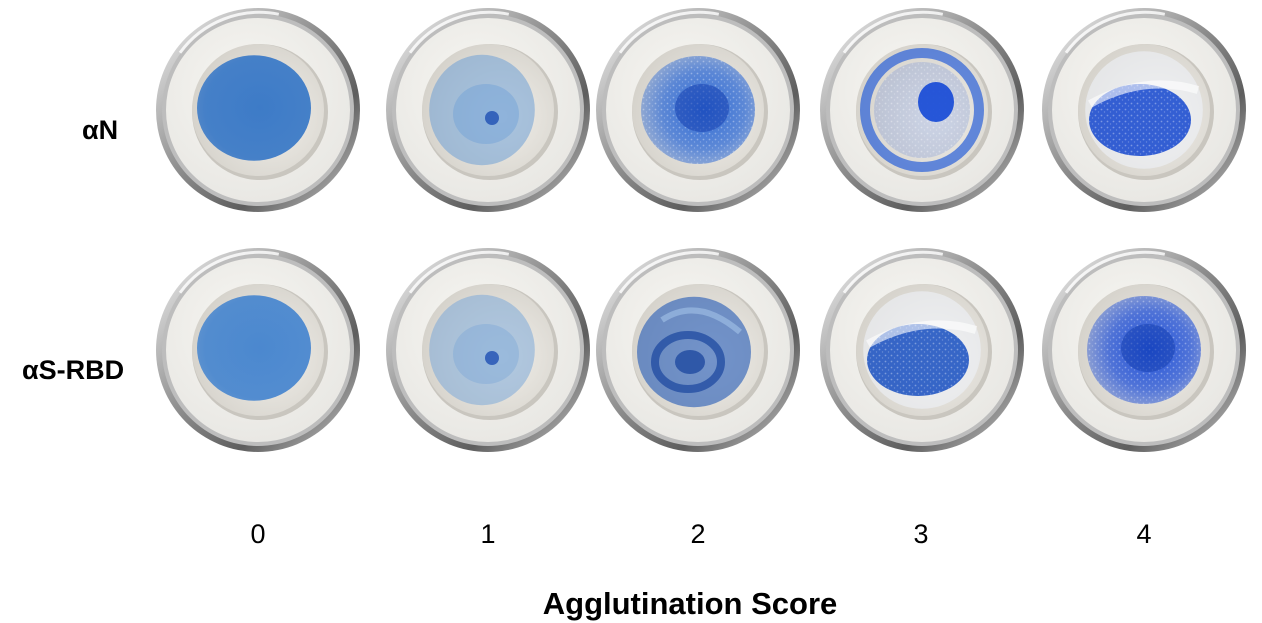 The width and height of the screenshot is (1262, 623). Describe the element at coordinates (921, 534) in the screenshot. I see `score-label-3: 3` at that location.